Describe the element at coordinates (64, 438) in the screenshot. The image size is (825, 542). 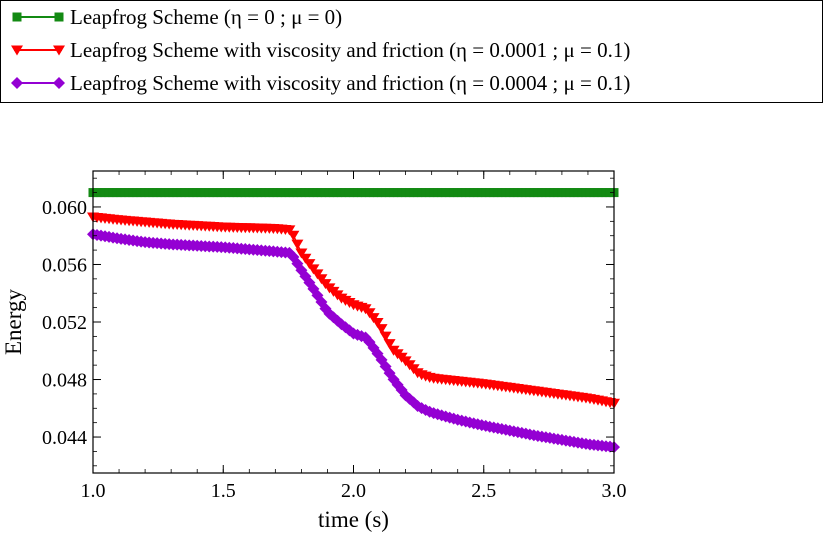
I see `y-tick-label: 0.044` at that location.